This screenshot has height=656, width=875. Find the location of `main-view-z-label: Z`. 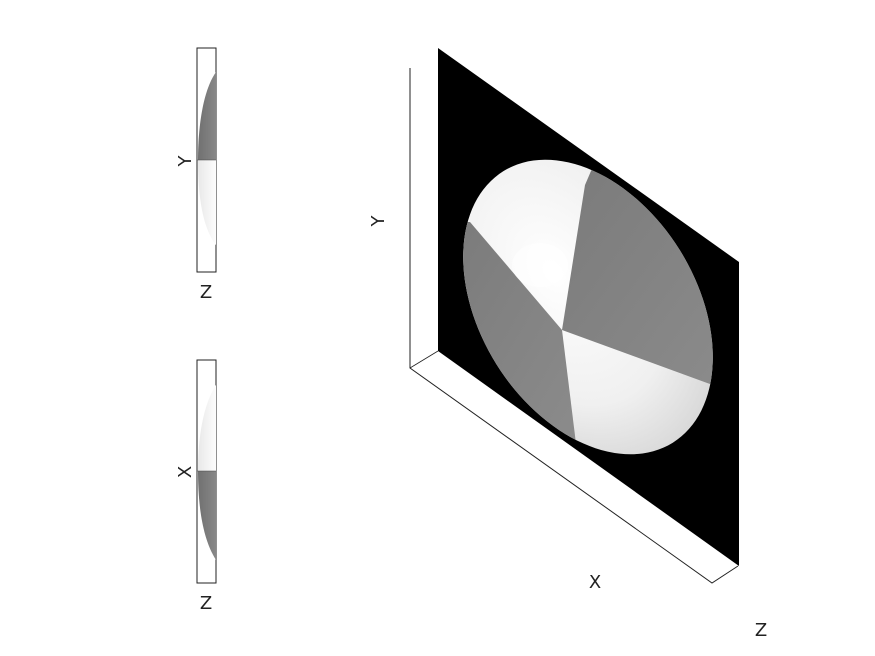

main-view-z-label: Z is located at coordinates (761, 630).